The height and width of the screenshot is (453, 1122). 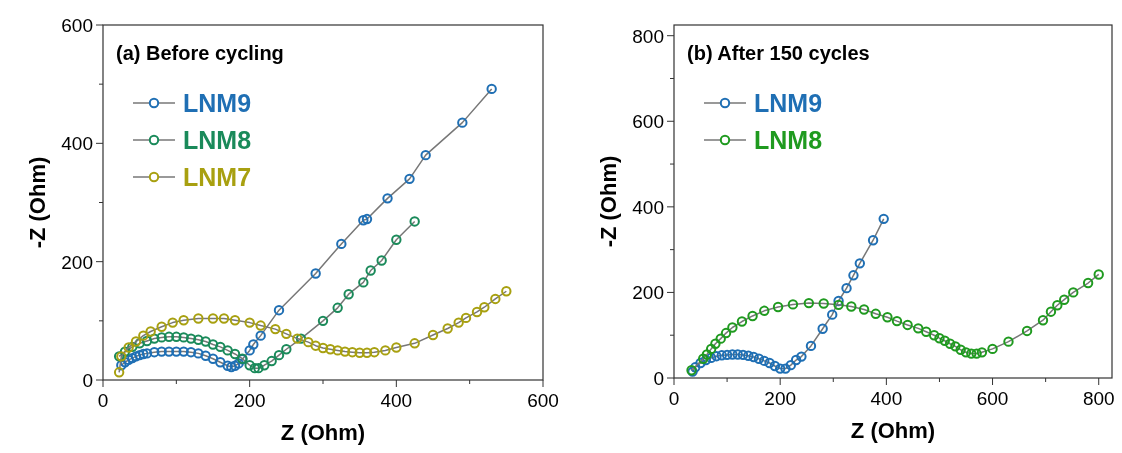 I want to click on legend-label: LNM9, so click(x=217, y=103).